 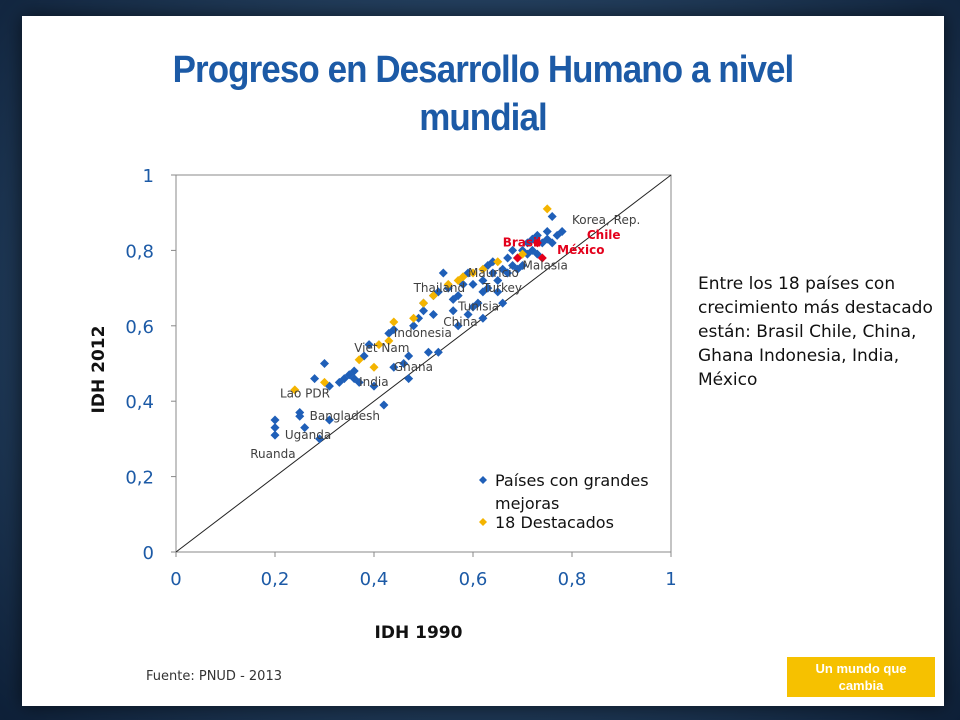 I want to click on x-tick-label: 0,4, so click(x=374, y=579).